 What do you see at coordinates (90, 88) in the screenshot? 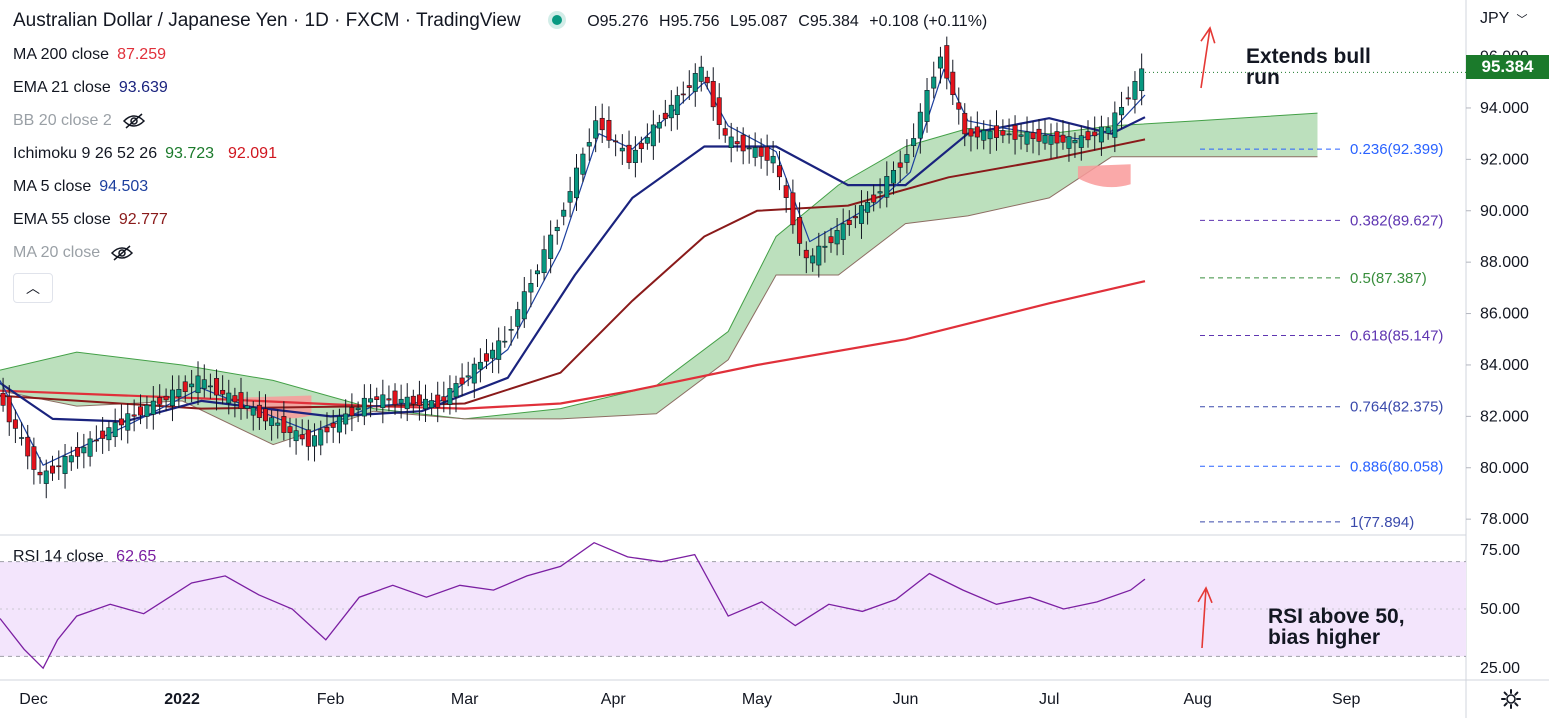
I see `legend-row: EMA 21 close 93.639` at bounding box center [90, 88].